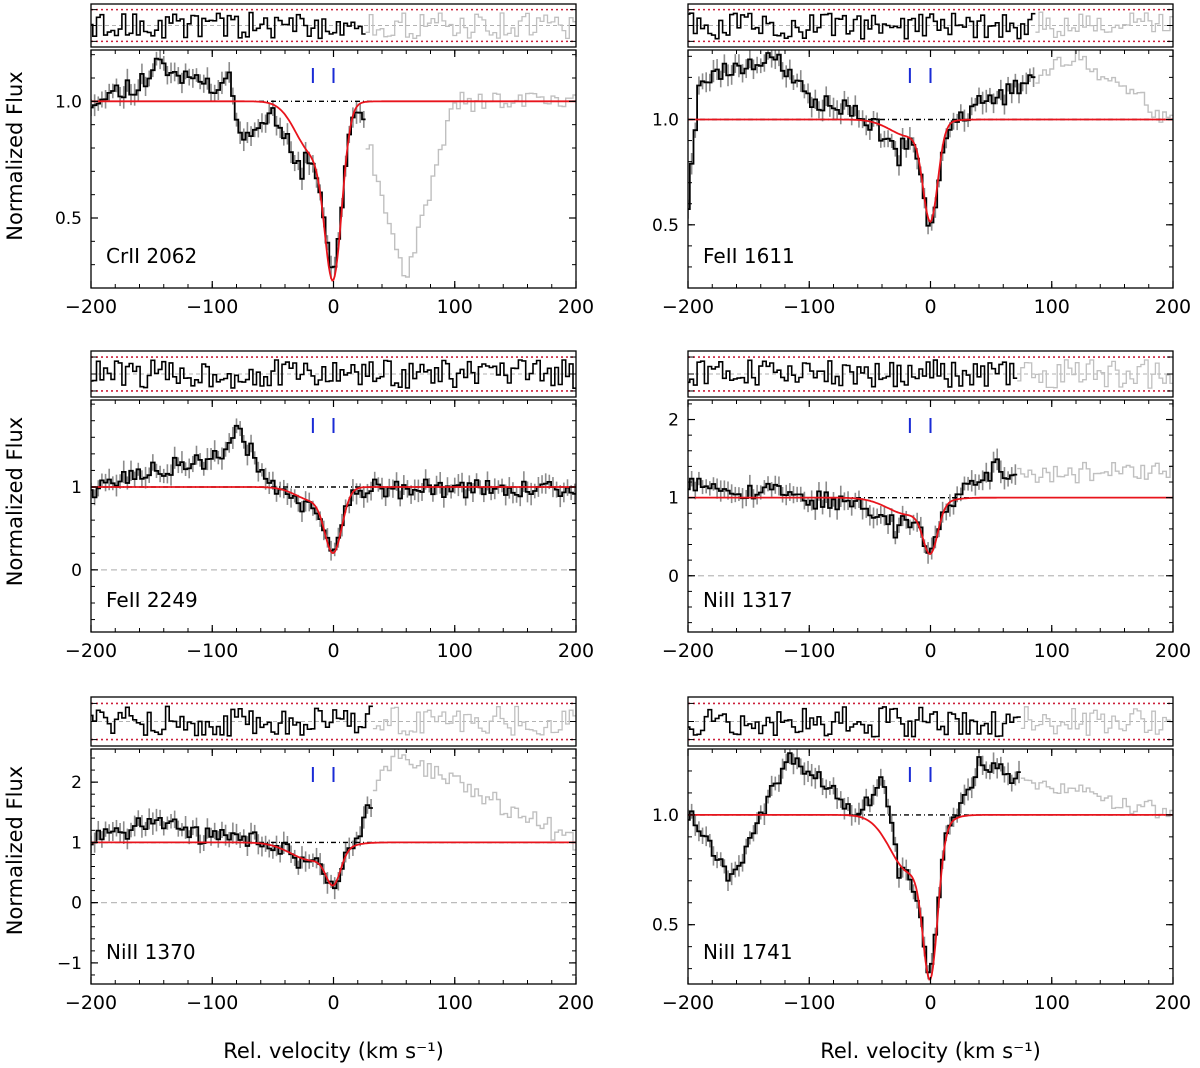 Image resolution: width=1200 pixels, height=1068 pixels. I want to click on panel-feii-1611: 0.5 1.0 −200 −100 0 100 200 FeII 1611, so click(921, 160).